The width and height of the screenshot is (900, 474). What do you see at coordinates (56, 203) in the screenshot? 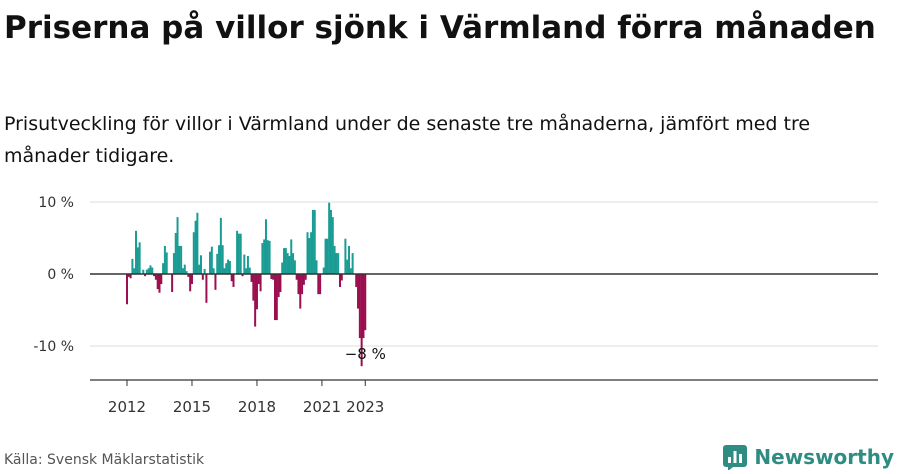
I see `y-tick-label: 10 %` at bounding box center [56, 203].